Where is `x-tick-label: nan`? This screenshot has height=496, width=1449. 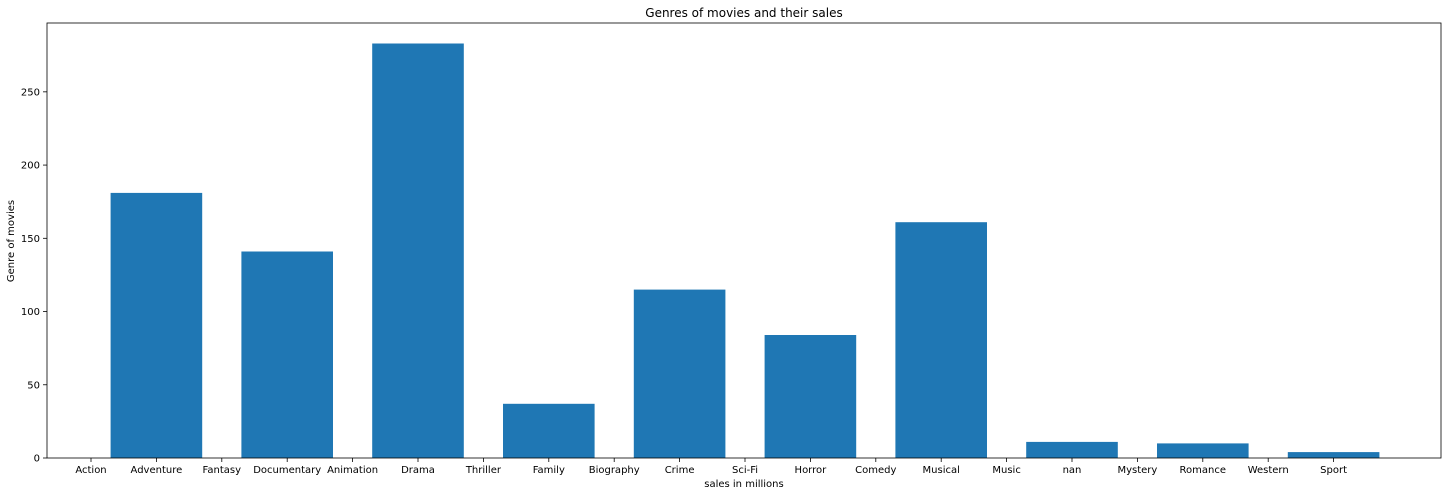 x-tick-label: nan is located at coordinates (1072, 470).